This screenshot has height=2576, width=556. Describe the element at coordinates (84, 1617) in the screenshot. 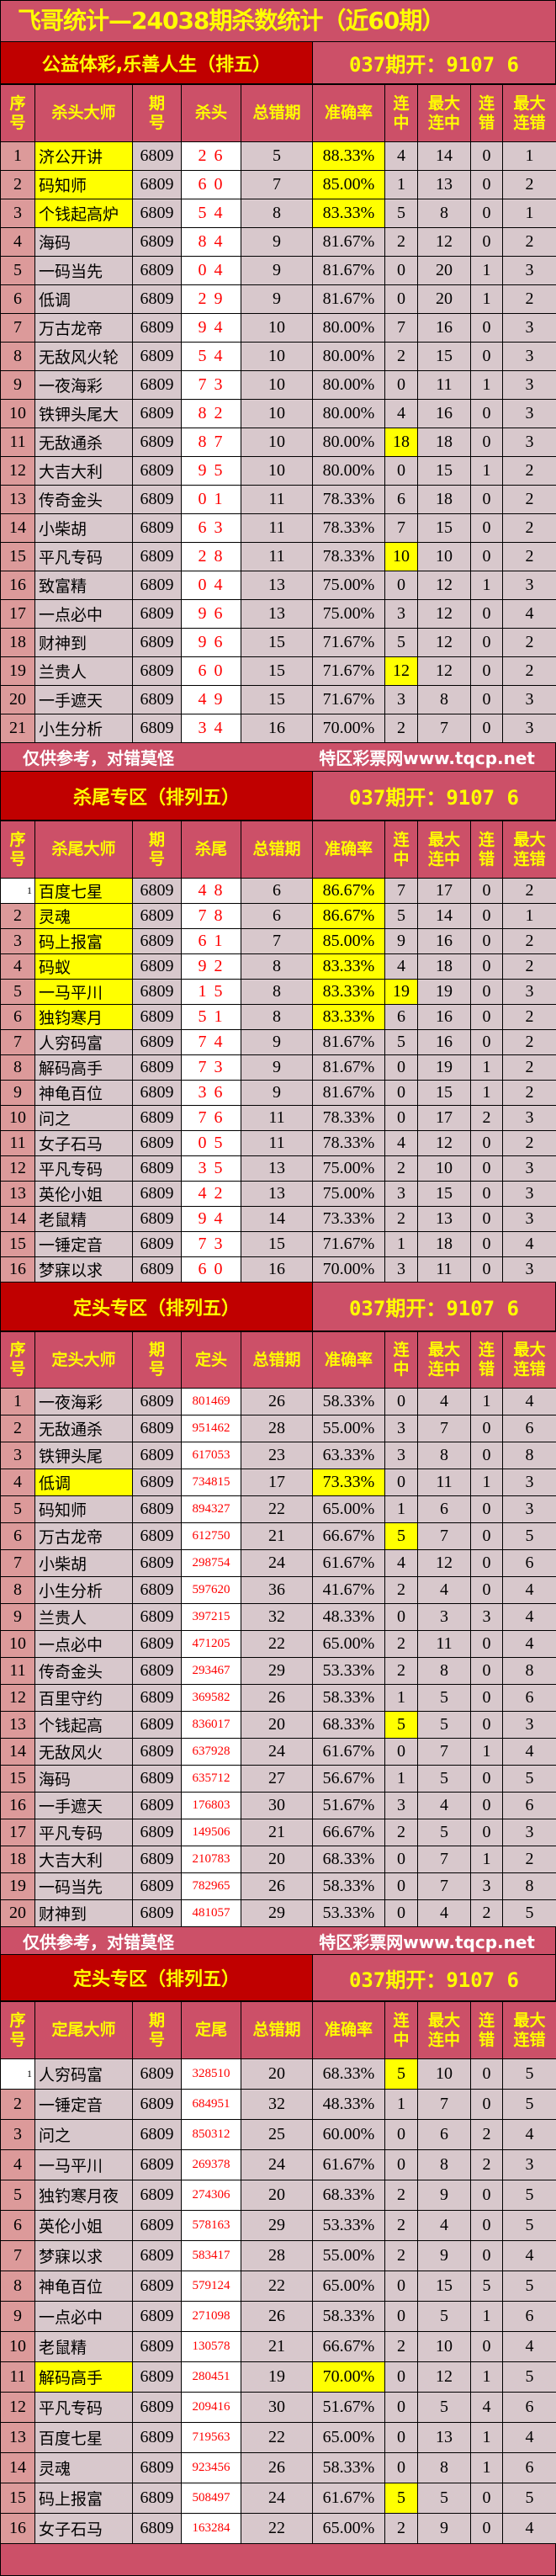

I see `cell-master-name: 兰贵人` at that location.